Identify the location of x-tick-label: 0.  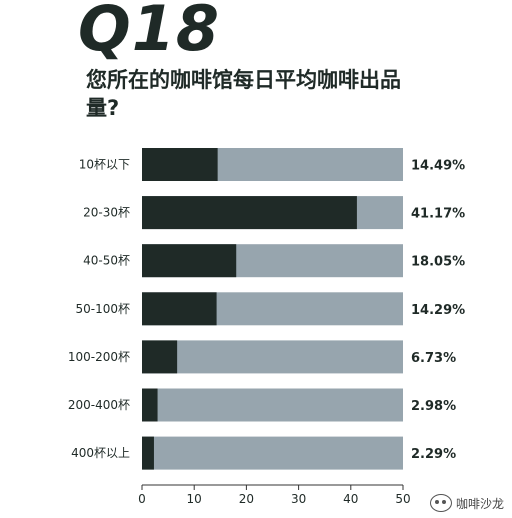
(142, 499).